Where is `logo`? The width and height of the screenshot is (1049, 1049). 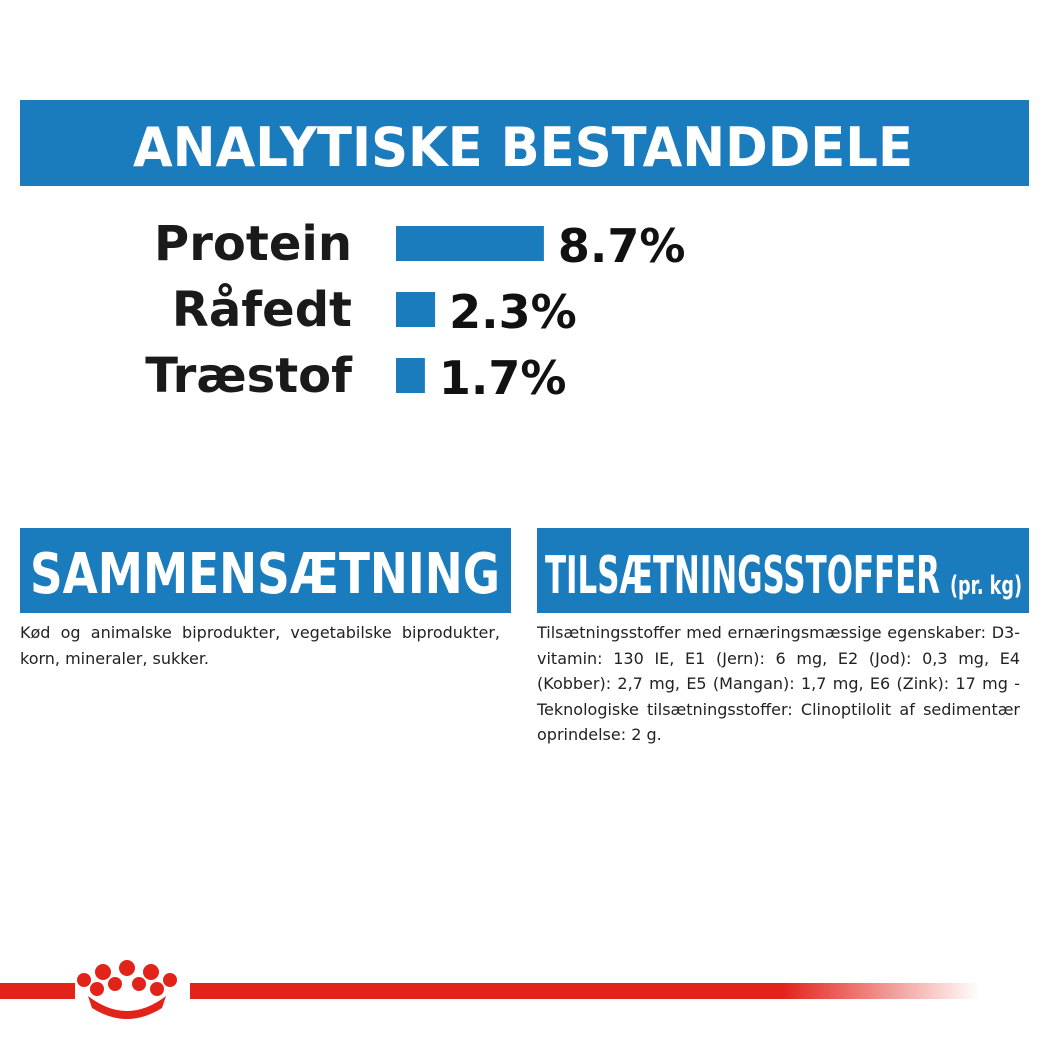 logo is located at coordinates (490, 989).